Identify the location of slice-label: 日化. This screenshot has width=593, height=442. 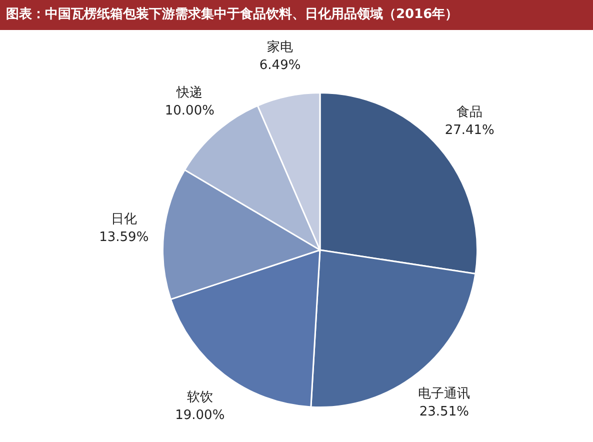
(123, 220).